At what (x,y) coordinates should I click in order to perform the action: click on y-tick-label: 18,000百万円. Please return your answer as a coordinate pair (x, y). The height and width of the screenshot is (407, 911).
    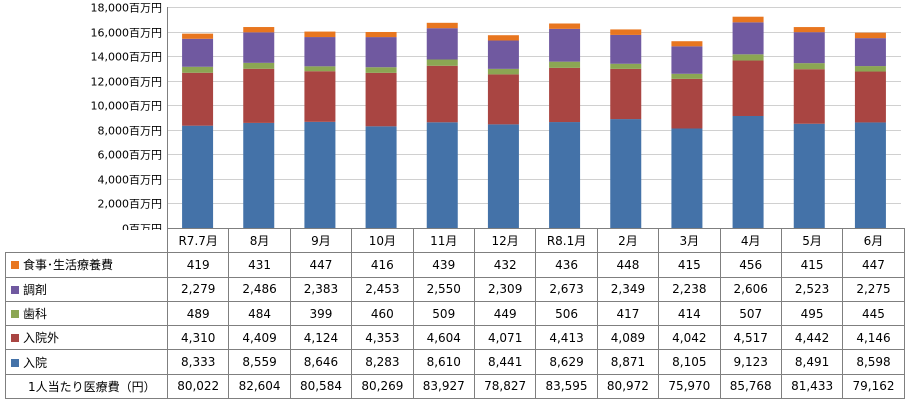
    Looking at the image, I should click on (127, 8).